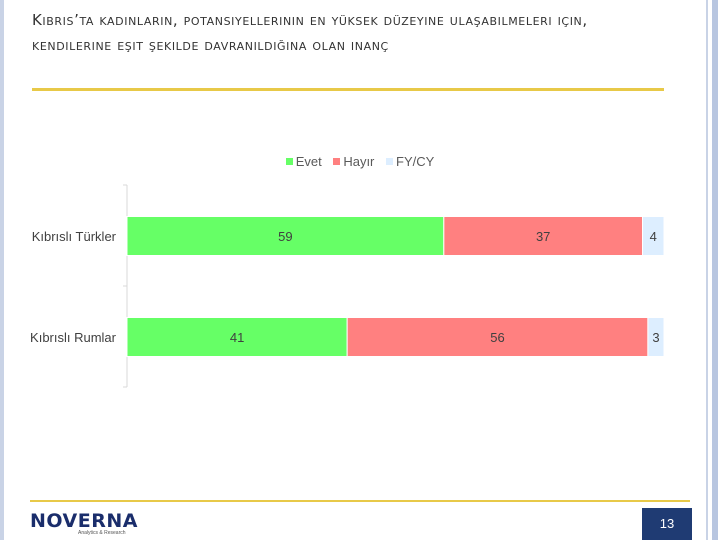  I want to click on frame-band, so click(715, 270).